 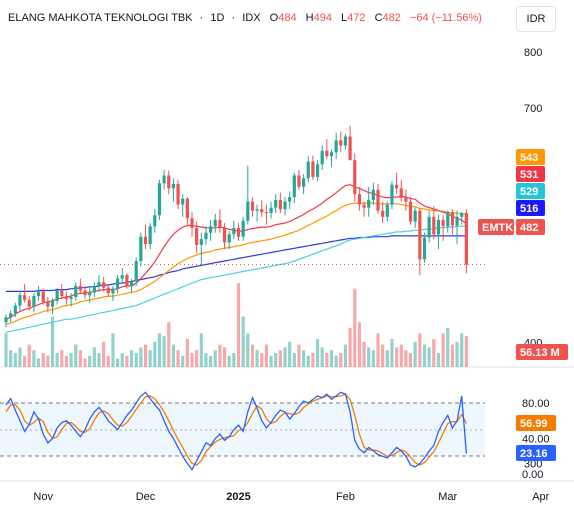 I want to click on stoch-d-tag-bg, so click(x=536, y=423).